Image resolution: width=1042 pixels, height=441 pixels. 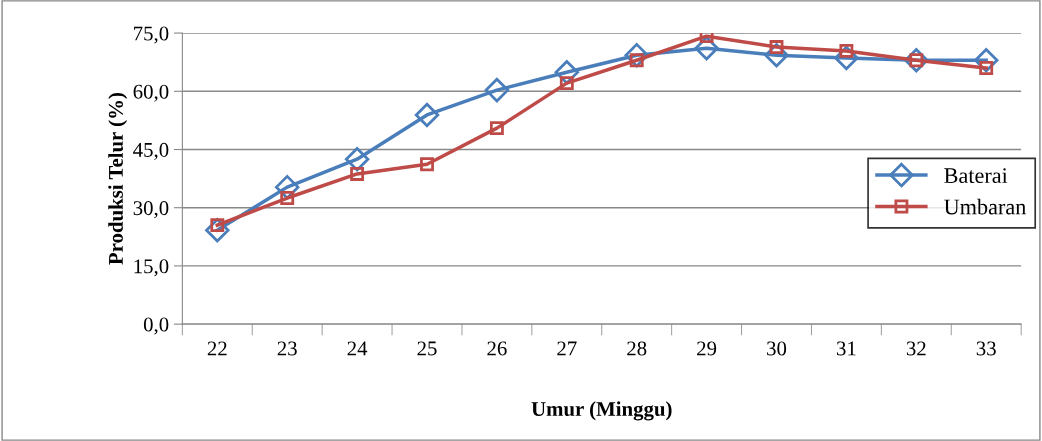 I want to click on x-tick-label: 29, so click(x=707, y=348).